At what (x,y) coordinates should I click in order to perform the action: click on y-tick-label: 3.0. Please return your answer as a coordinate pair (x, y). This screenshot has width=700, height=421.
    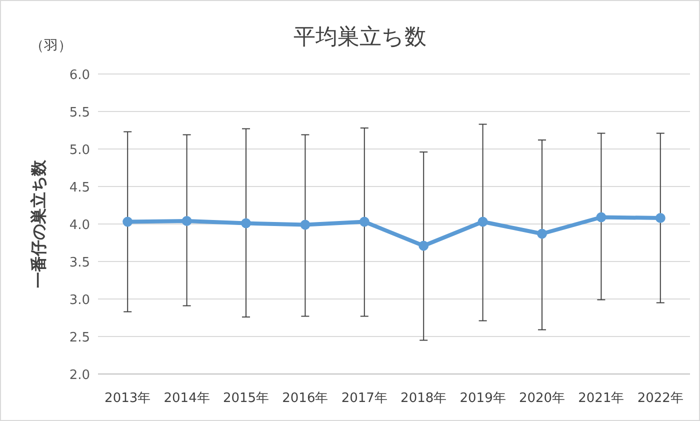
    Looking at the image, I should click on (79, 300).